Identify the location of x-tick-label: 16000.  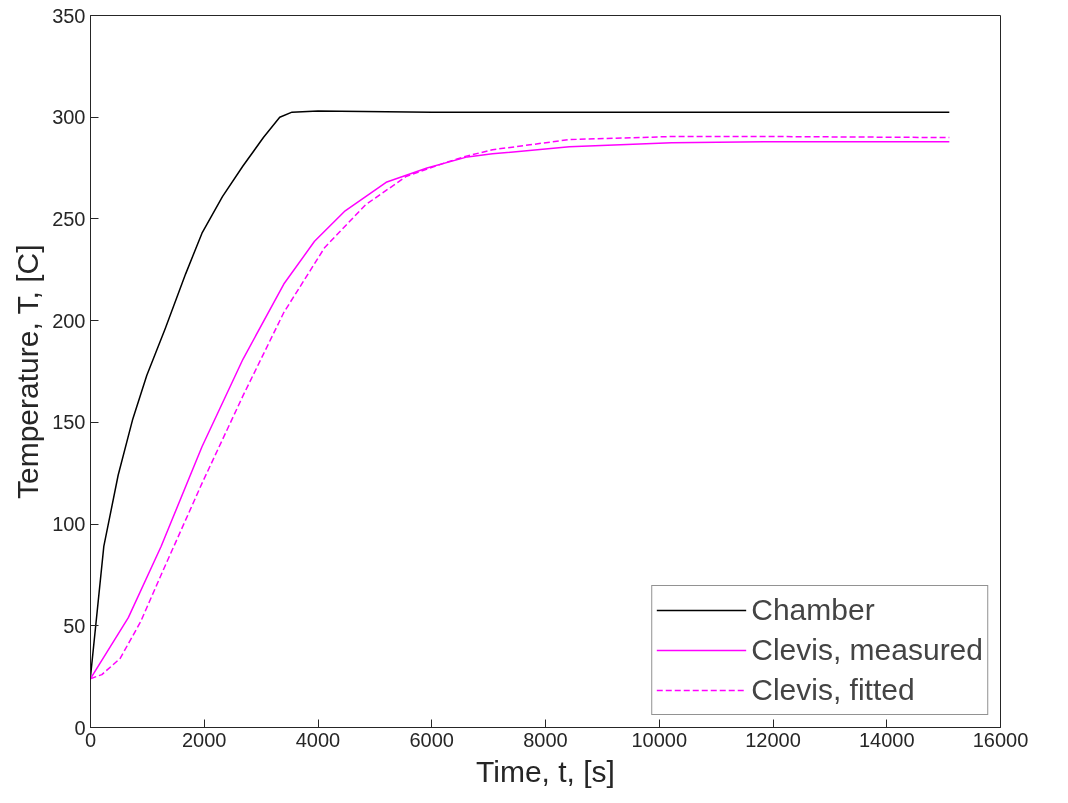
(1000, 739).